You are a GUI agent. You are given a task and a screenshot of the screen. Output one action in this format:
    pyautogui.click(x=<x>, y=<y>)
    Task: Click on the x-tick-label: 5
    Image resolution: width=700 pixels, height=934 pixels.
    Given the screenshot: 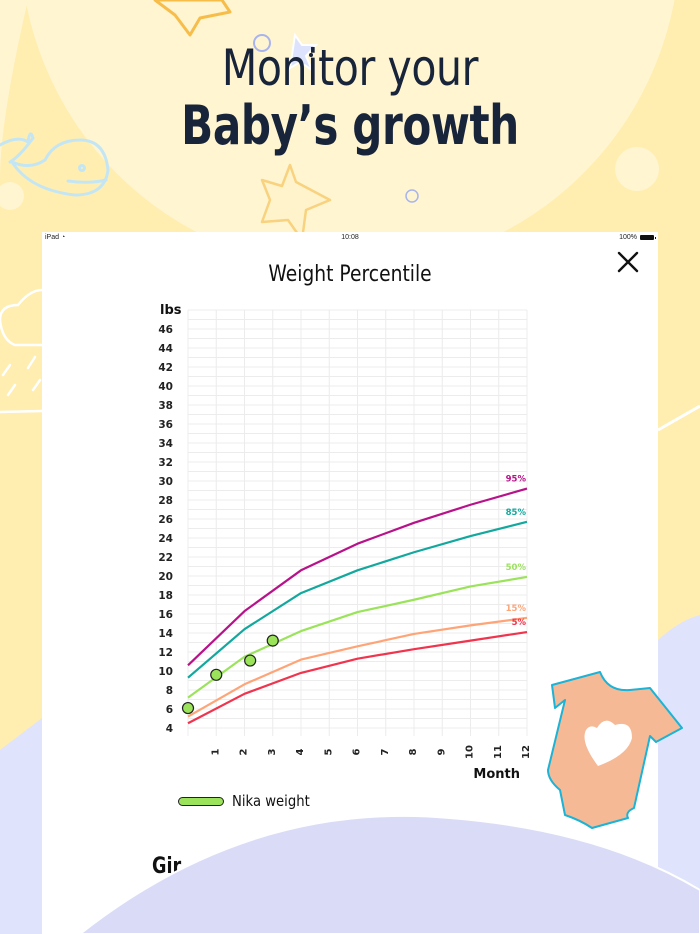 What is the action you would take?
    pyautogui.click(x=328, y=751)
    